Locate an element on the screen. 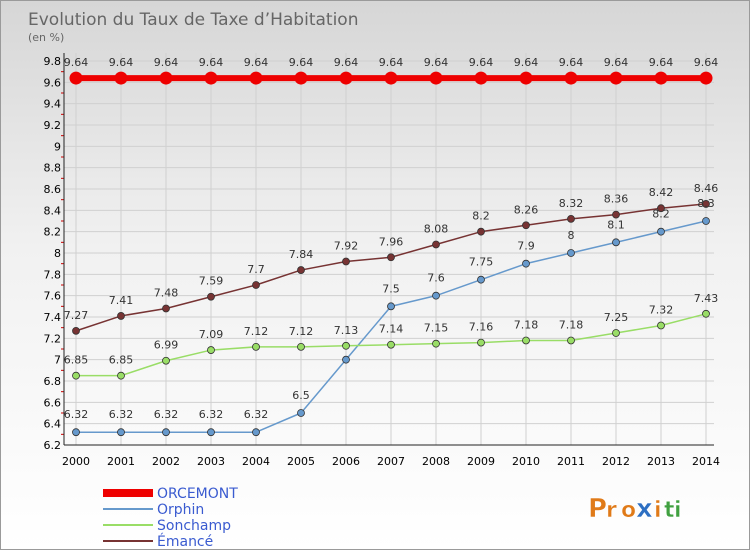  y-tick-label: 6.6 is located at coordinates (53, 402).